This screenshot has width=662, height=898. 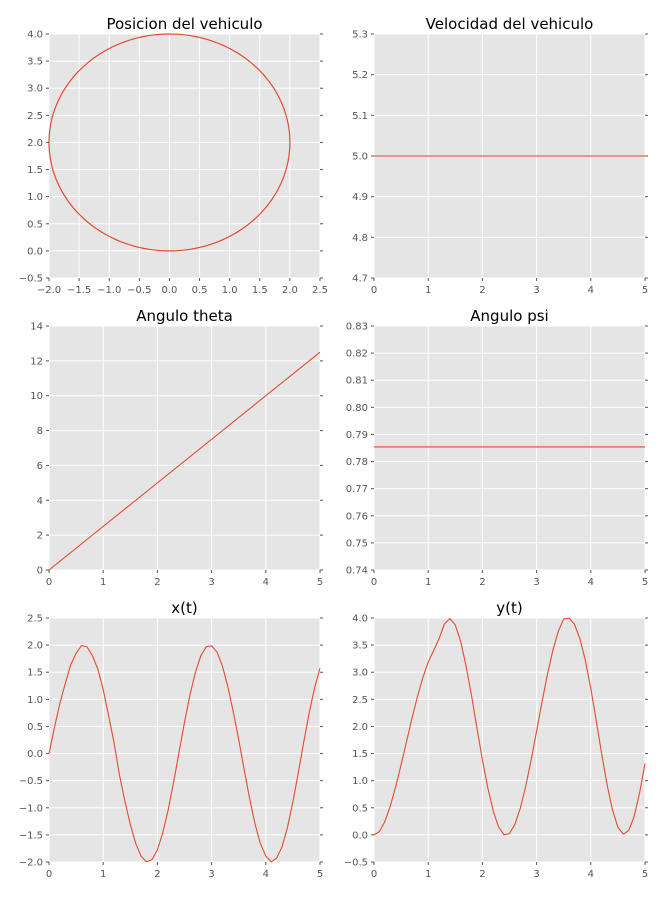 I want to click on x-tick-label: 1.5, so click(x=260, y=290).